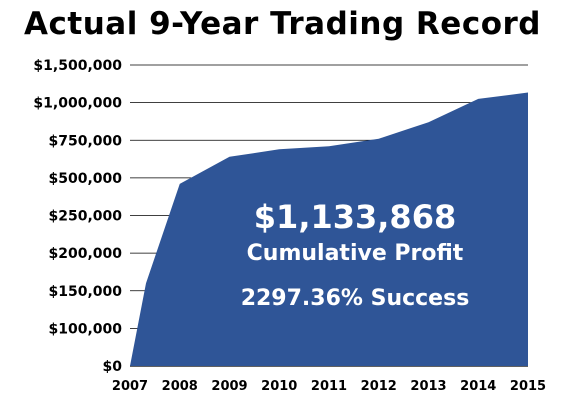  Describe the element at coordinates (528, 386) in the screenshot. I see `x-tick-label: 2015` at that location.